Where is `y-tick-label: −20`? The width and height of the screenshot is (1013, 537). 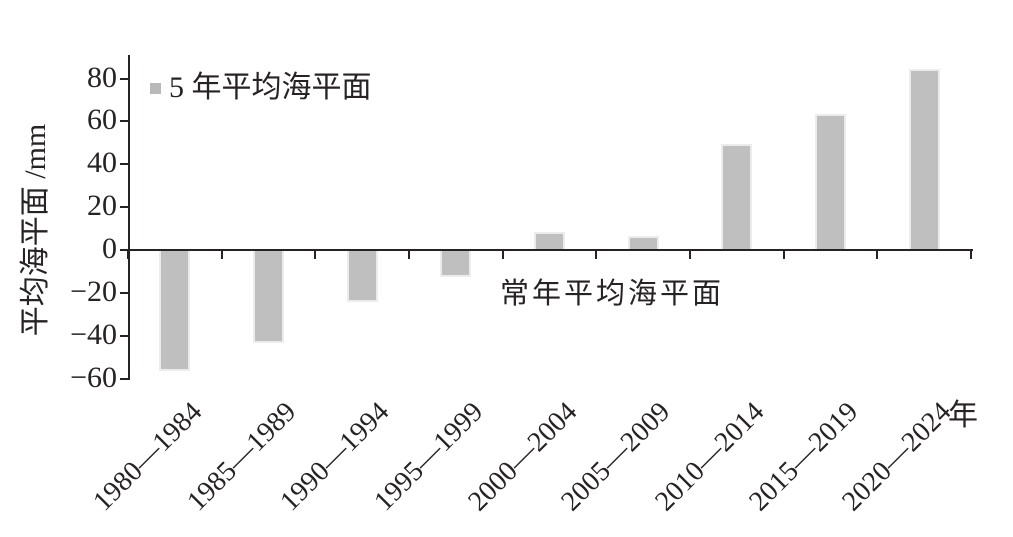
y-tick-label: −20 is located at coordinates (93, 291).